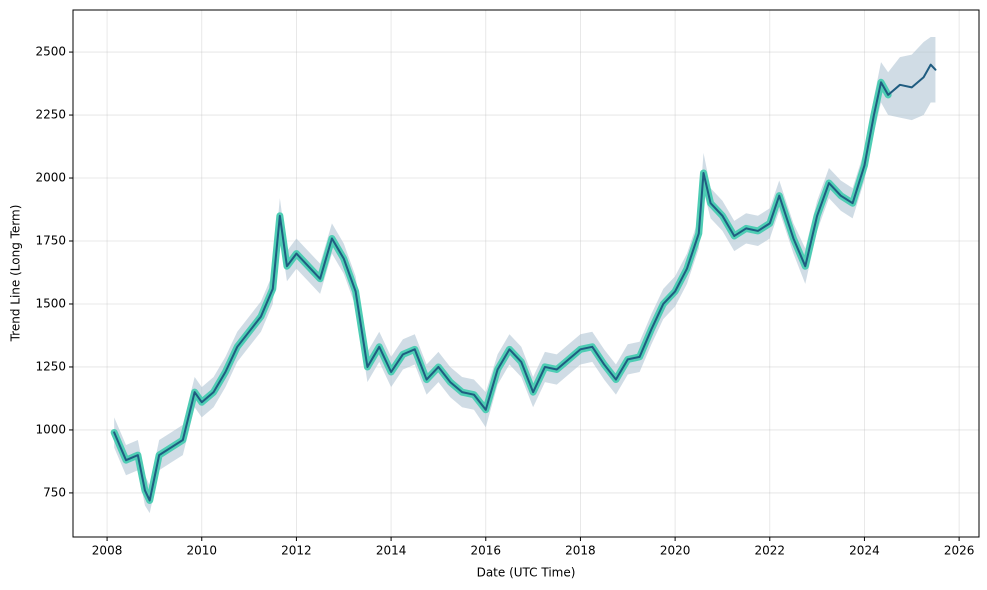 This screenshot has width=987, height=590. Describe the element at coordinates (16, 274) in the screenshot. I see `y-axis-label: Trend Line (Long Term)` at that location.